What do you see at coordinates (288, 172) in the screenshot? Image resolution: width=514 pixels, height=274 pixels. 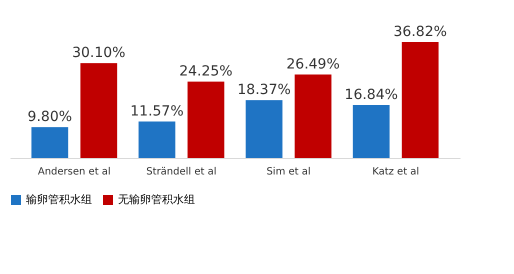 I see `x-tick-label: Sim et al` at bounding box center [288, 172].